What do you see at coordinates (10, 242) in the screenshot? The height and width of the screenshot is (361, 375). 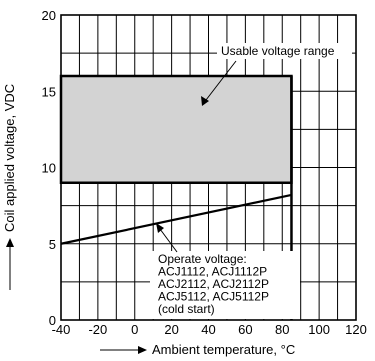 I see `y-axis-arrowhead` at bounding box center [10, 242].